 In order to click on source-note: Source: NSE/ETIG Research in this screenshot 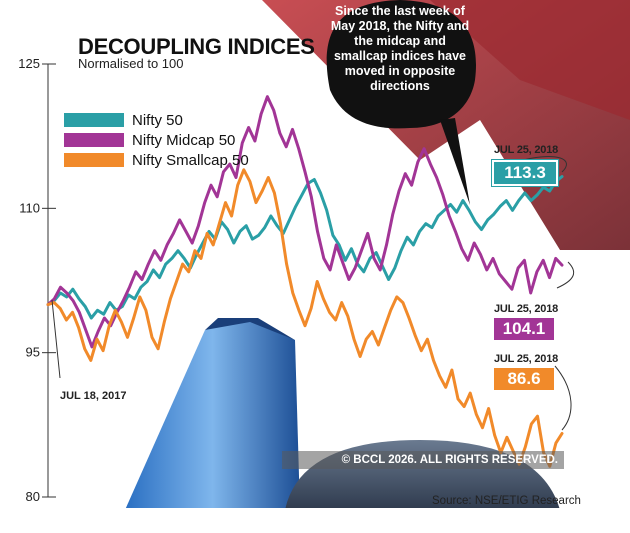, I will do `click(506, 501)`.